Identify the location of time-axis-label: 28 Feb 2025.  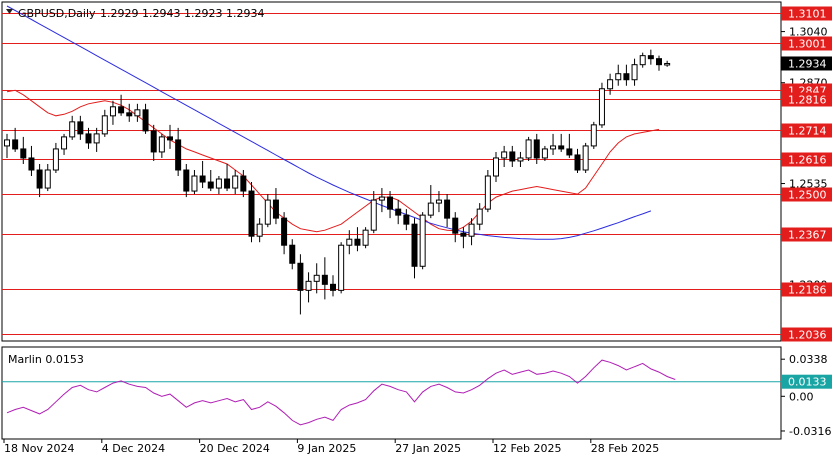
(625, 448).